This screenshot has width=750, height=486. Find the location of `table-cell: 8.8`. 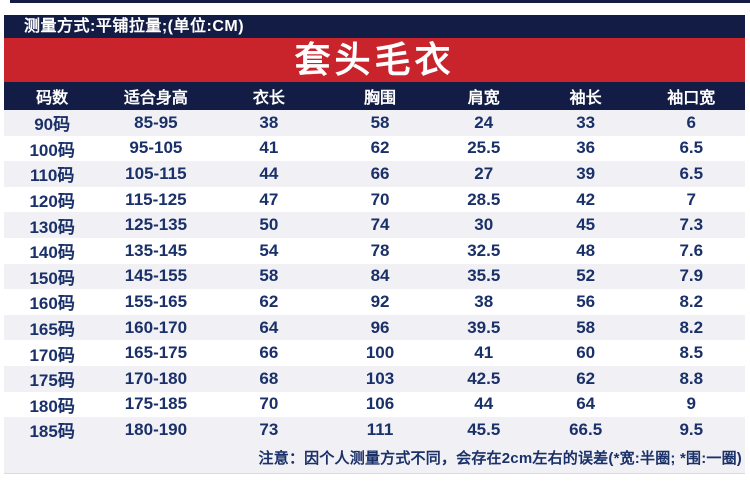

table-cell: 8.8 is located at coordinates (691, 378).